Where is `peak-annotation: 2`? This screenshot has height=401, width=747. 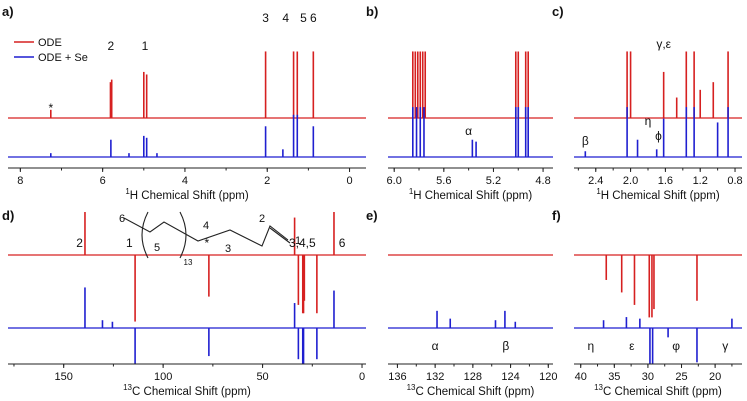 peak-annotation: 2 is located at coordinates (79, 243).